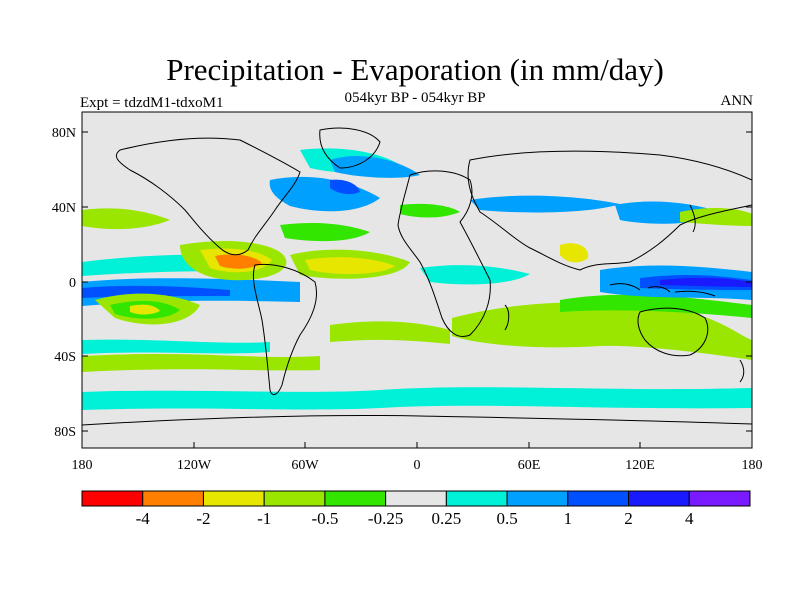 The height and width of the screenshot is (600, 800). What do you see at coordinates (64, 133) in the screenshot?
I see `lat-tick-label: 80N` at bounding box center [64, 133].